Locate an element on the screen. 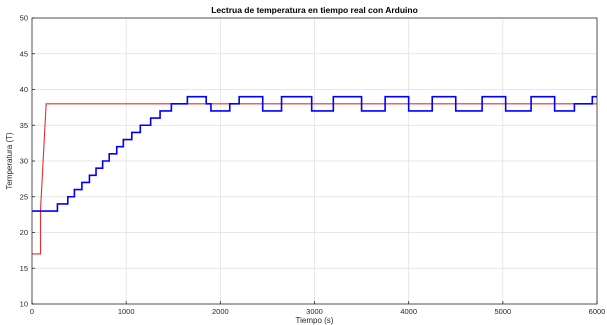  y-axis-ticks: 10 15 20 25 30 35 40 45 50 is located at coordinates (27, 161).